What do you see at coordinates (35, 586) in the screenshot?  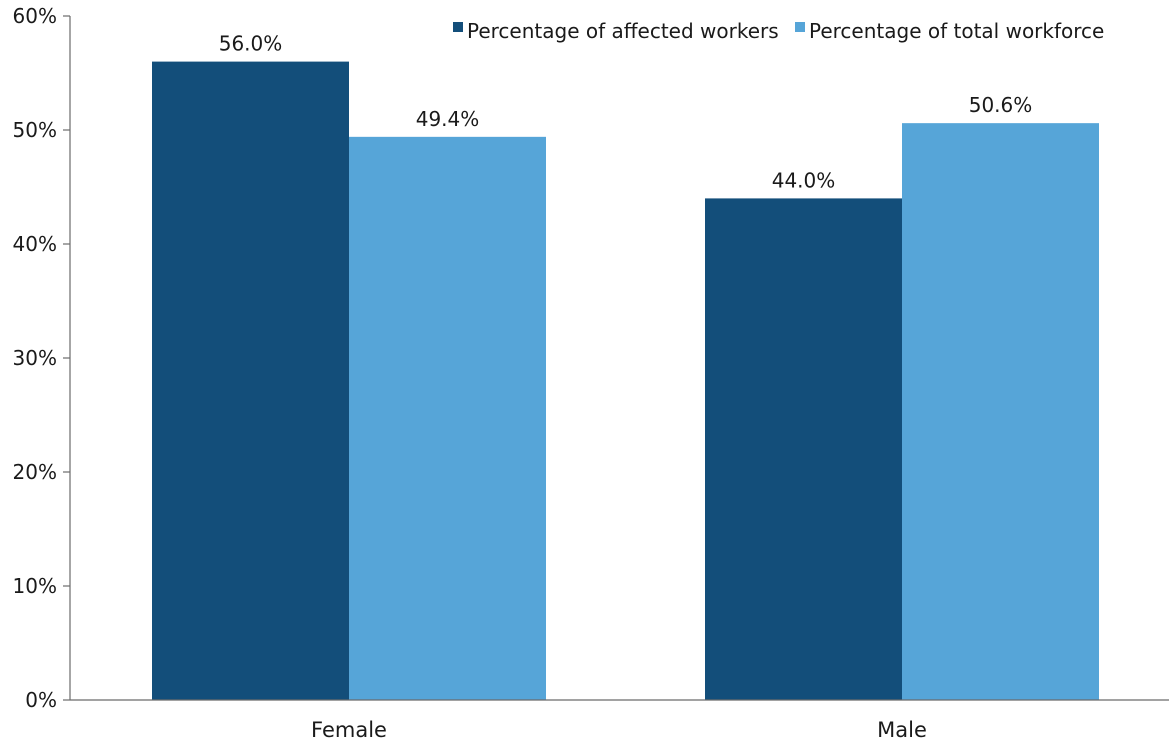 I see `y-tick-label: 10%` at bounding box center [35, 586].